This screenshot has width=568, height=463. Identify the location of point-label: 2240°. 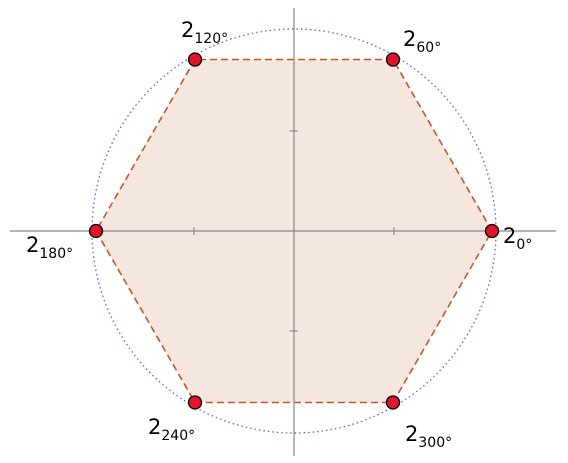
(171, 429).